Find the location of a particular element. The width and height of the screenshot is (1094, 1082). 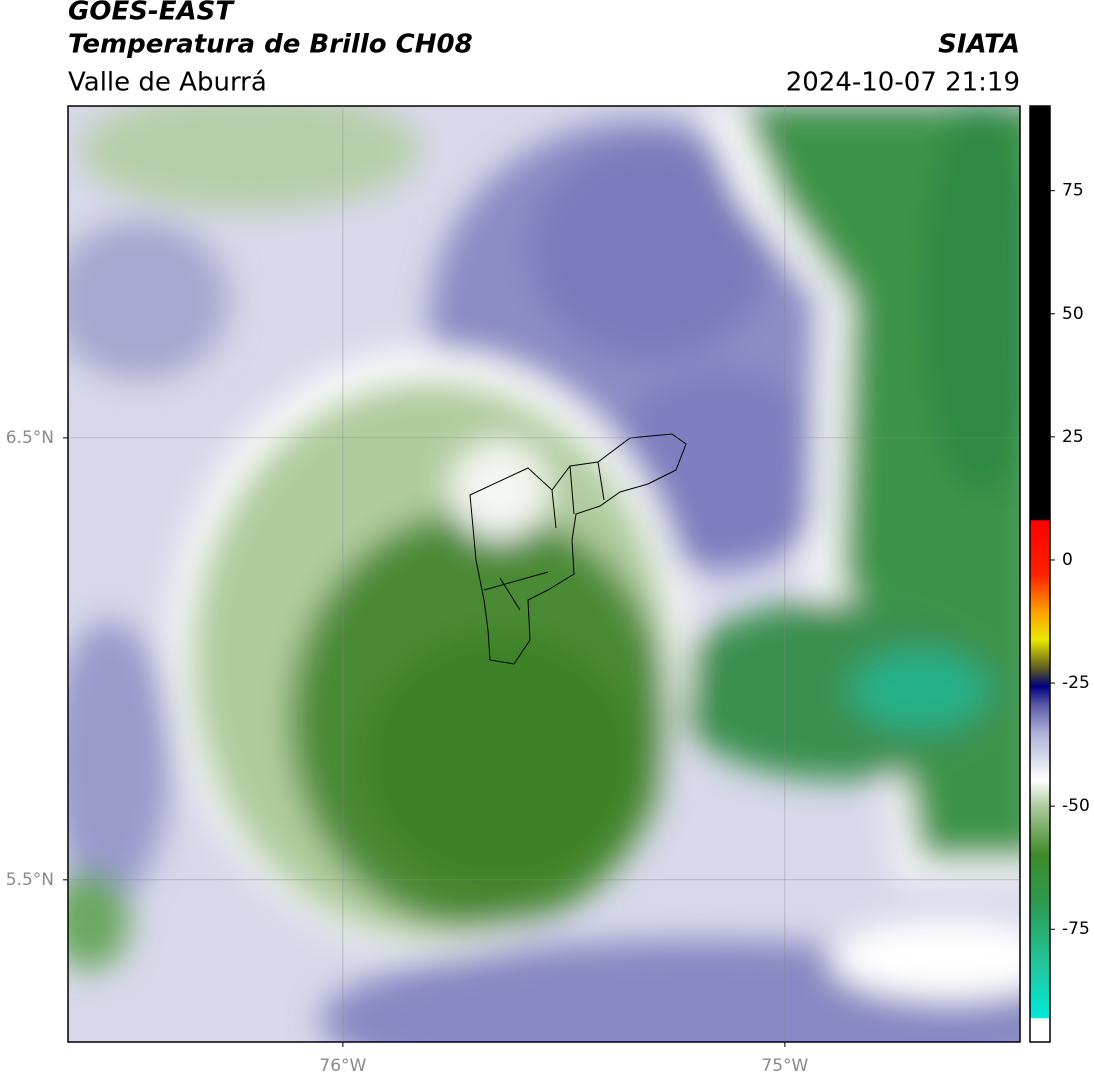

colorbar-tick-label: 50 is located at coordinates (1073, 314).